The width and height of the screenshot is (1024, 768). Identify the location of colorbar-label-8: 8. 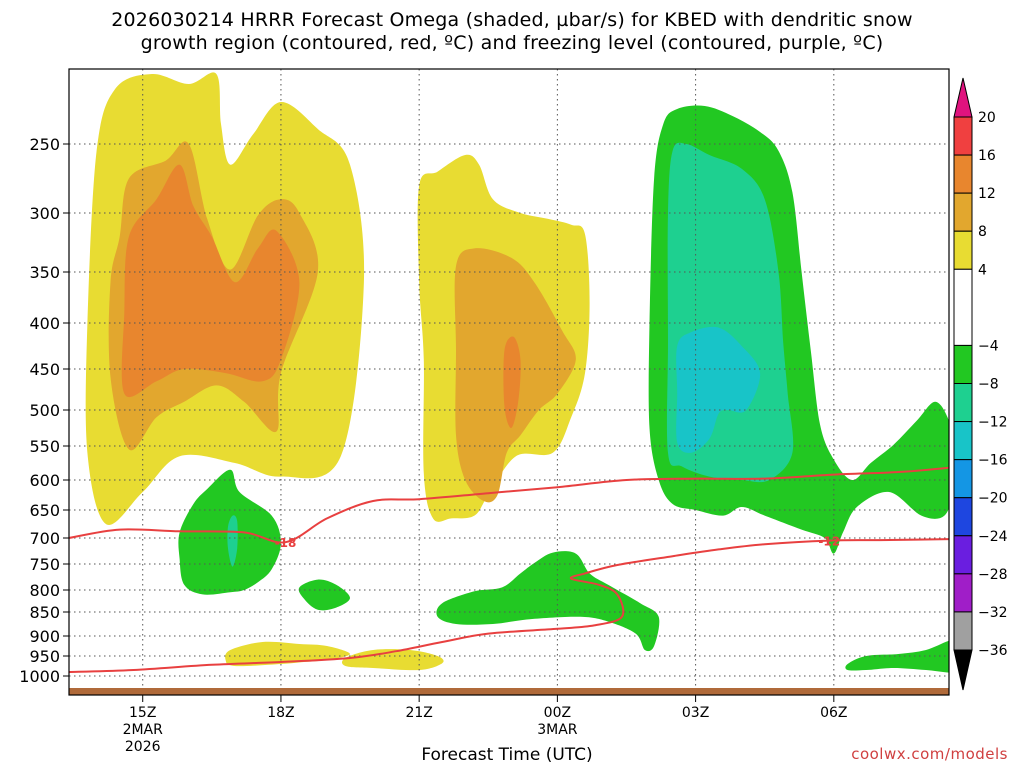
(982, 232).